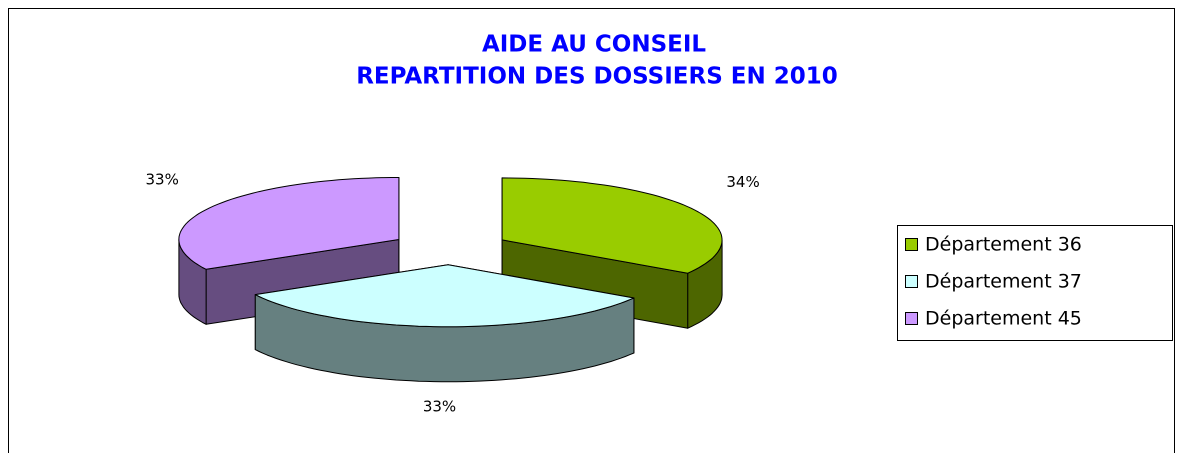  Describe the element at coordinates (594, 45) in the screenshot. I see `chart-title: AIDE AU CONSEIL` at that location.